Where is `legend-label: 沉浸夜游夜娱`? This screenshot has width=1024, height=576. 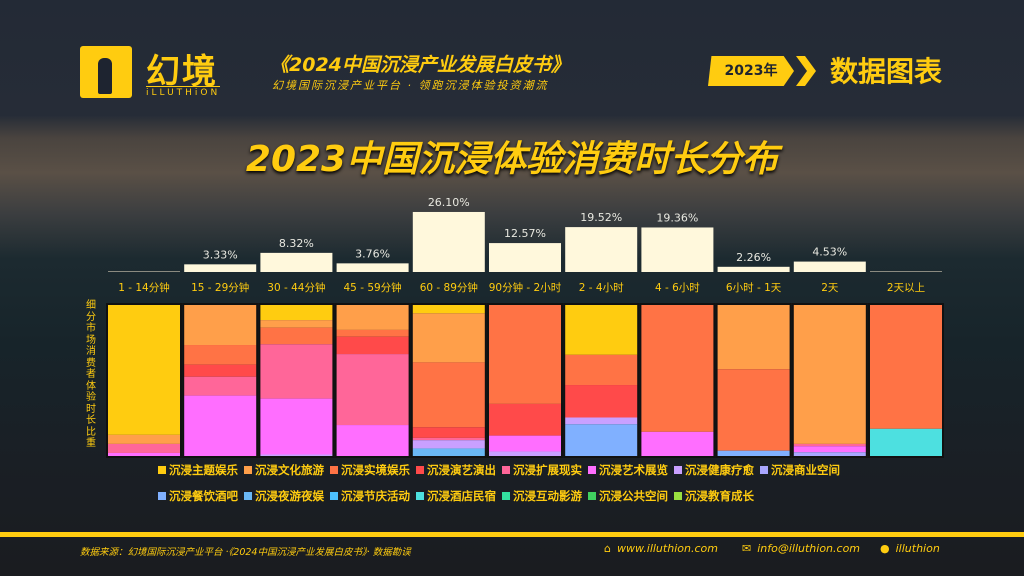 legend-label: 沉浸夜游夜娱 is located at coordinates (289, 496).